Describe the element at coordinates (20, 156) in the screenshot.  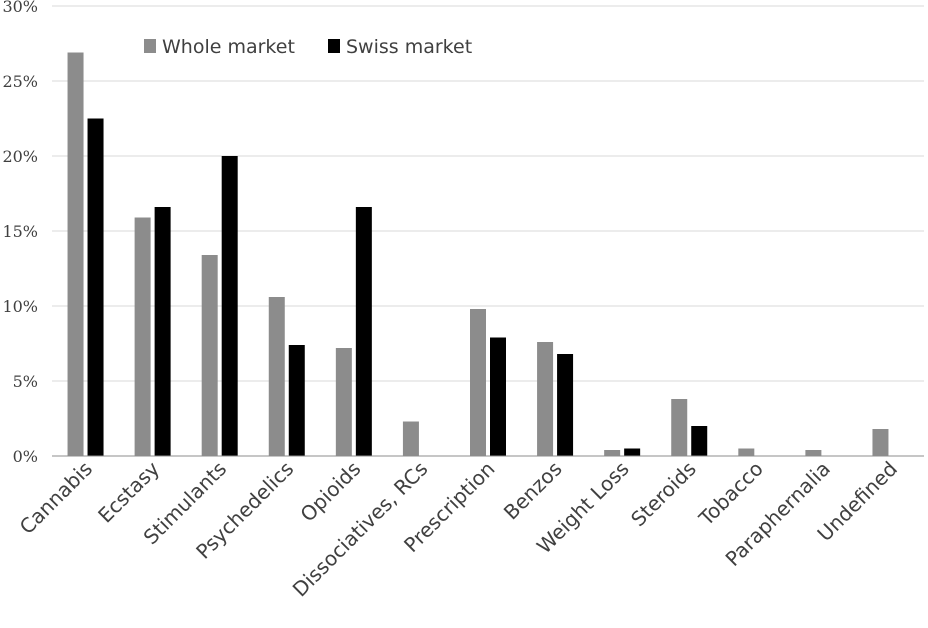
I see `y-tick-label: 20%` at that location.